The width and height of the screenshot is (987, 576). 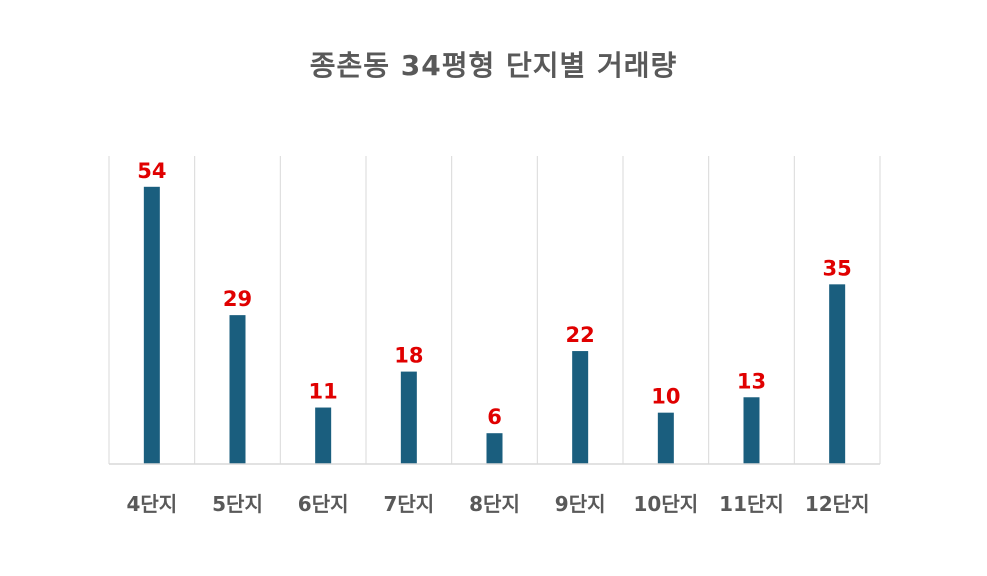 What do you see at coordinates (237, 504) in the screenshot?
I see `x-tick-label: 5단지` at bounding box center [237, 504].